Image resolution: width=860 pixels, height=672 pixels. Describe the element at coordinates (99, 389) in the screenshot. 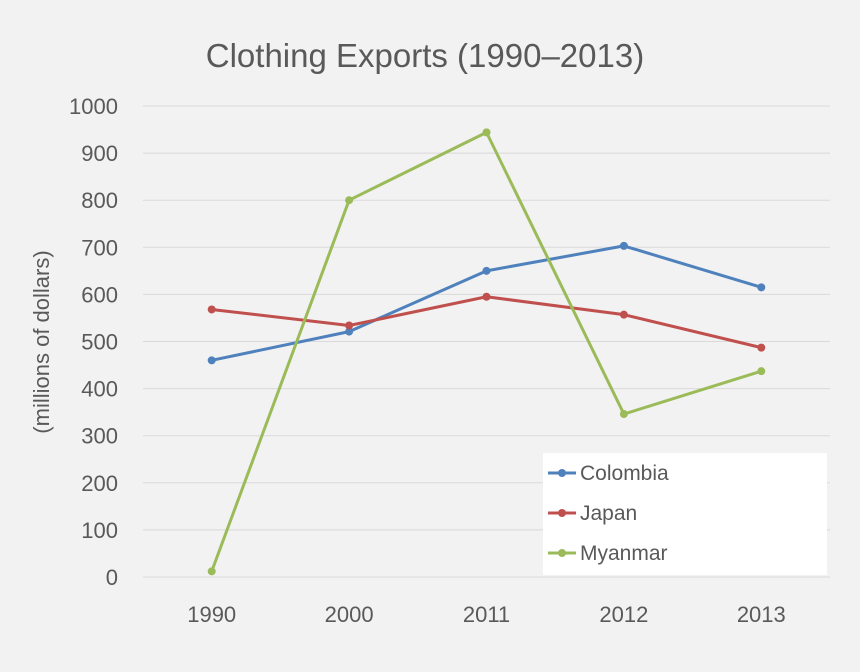

I see `y-tick-label: 400` at that location.